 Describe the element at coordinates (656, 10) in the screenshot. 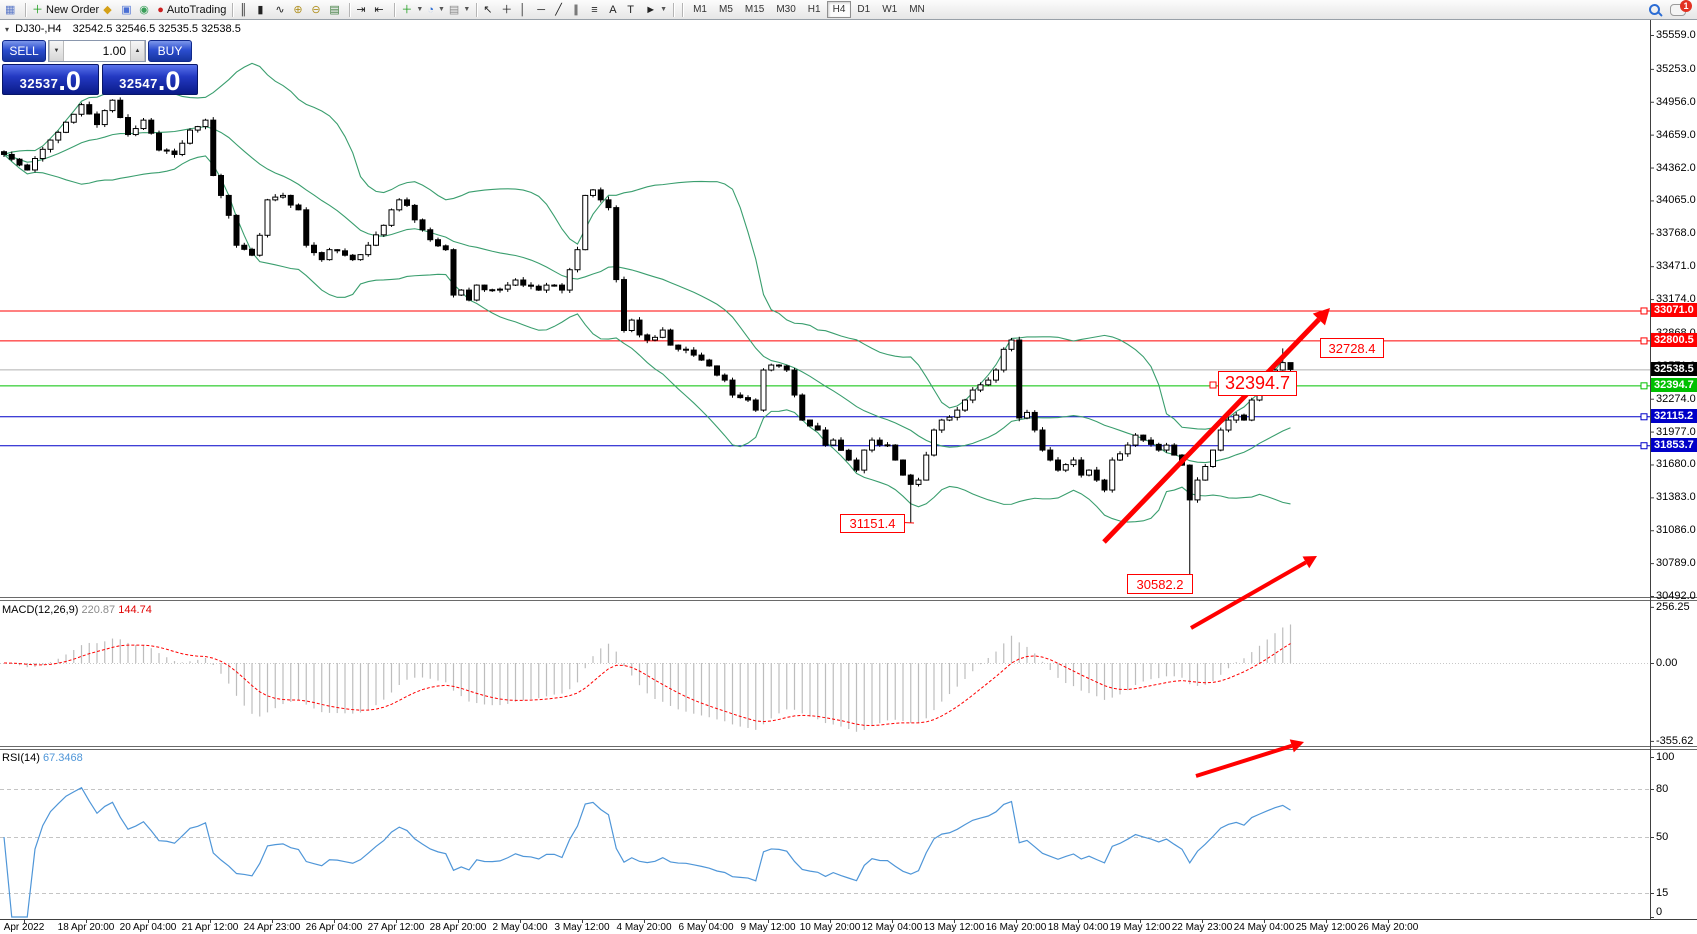

I see `arrows-icon: ► ▼` at that location.